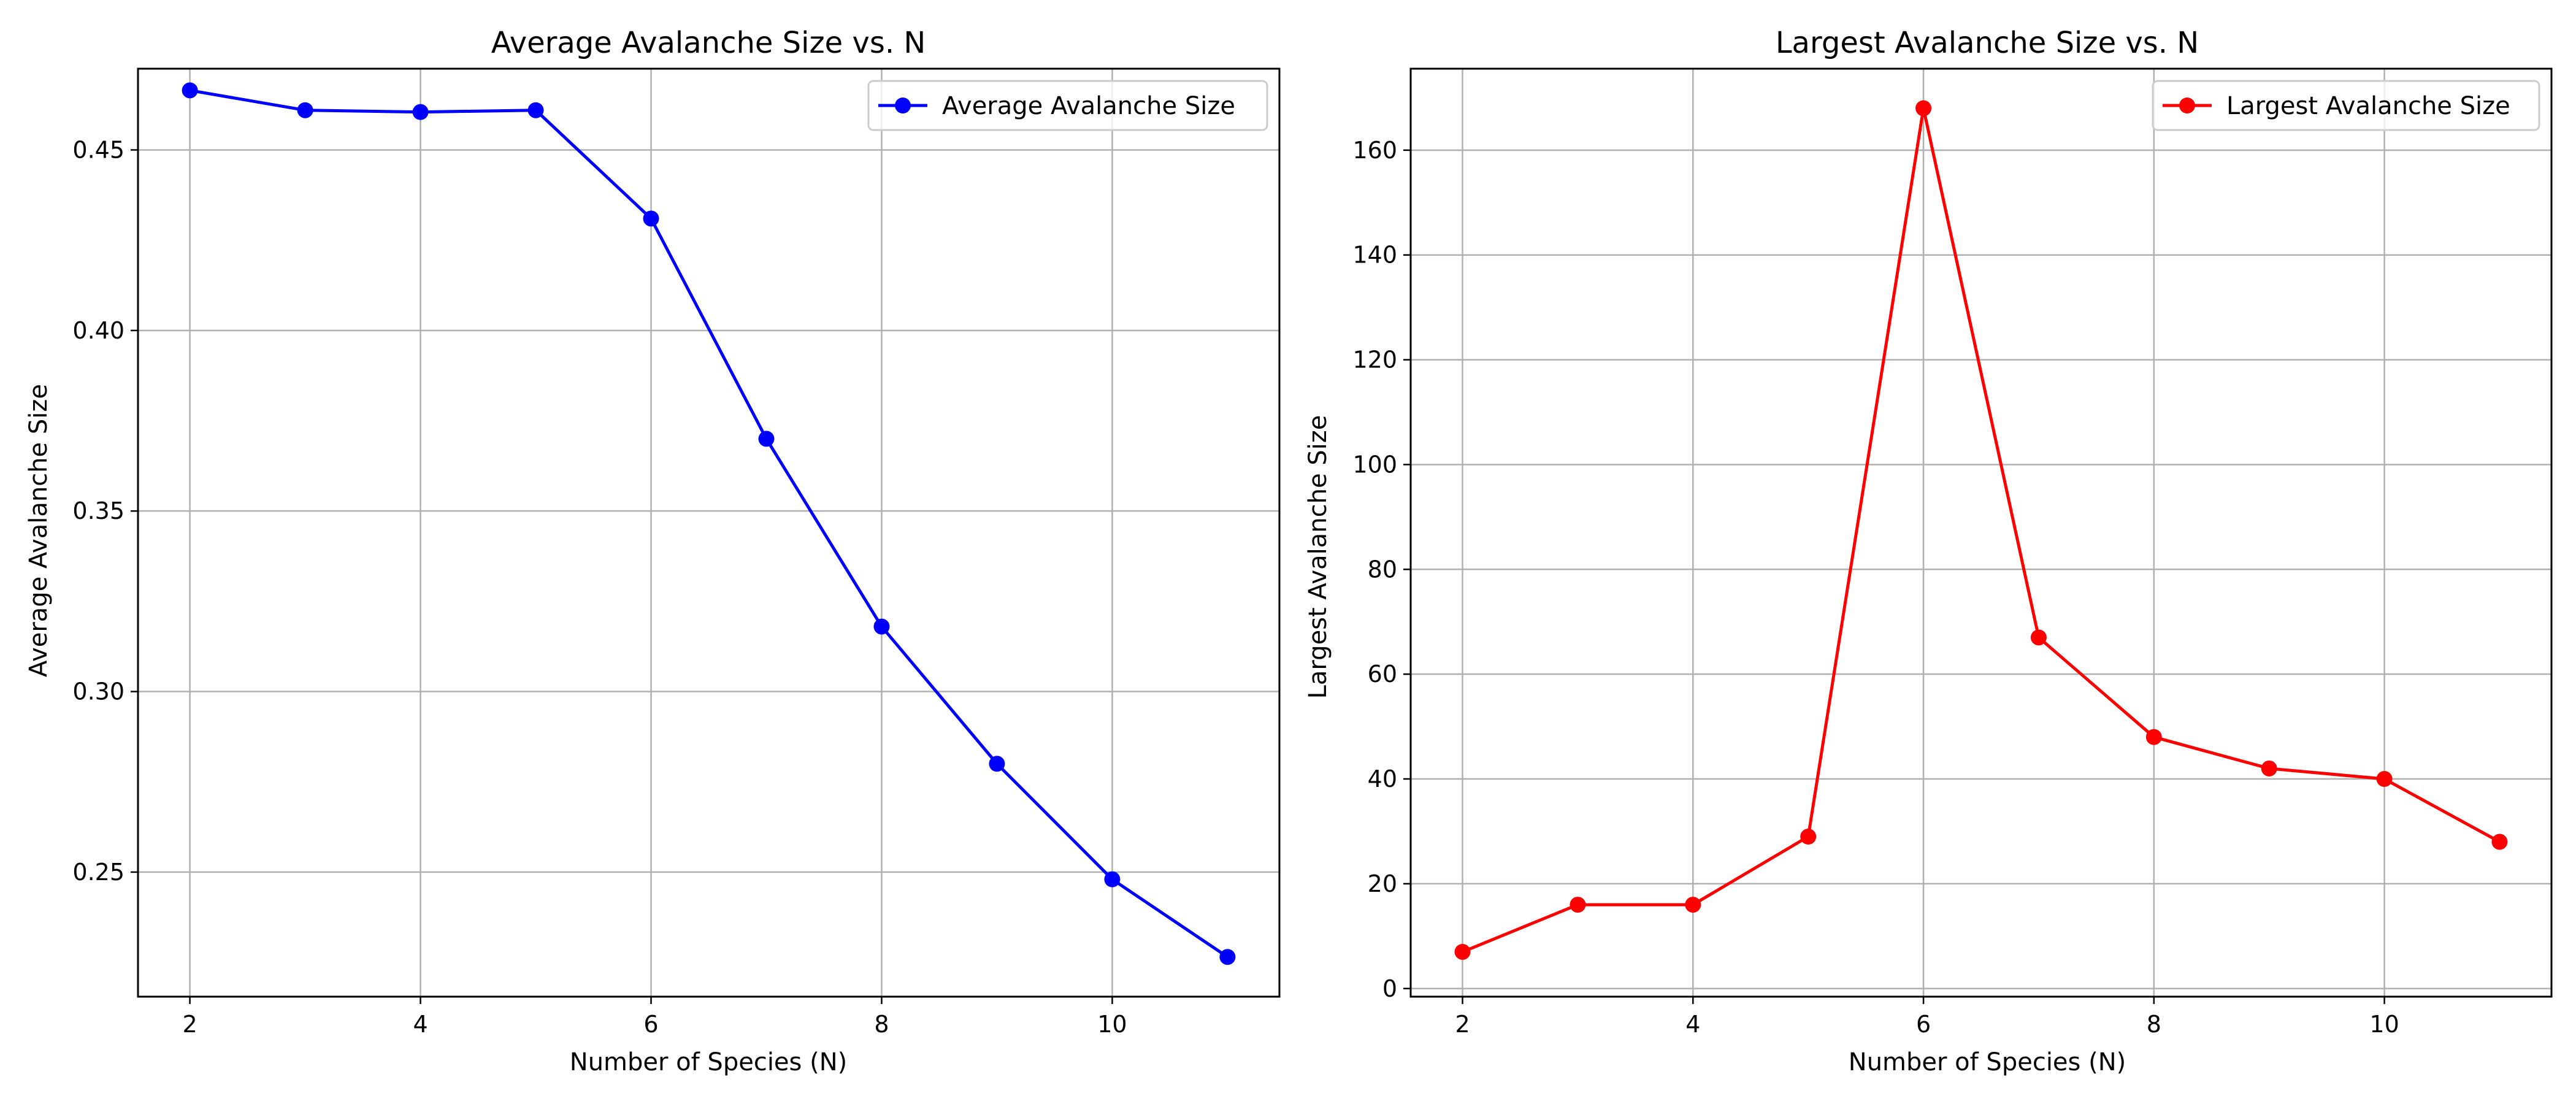 This screenshot has width=2576, height=1104. Describe the element at coordinates (98, 510) in the screenshot. I see `y-tick-label: 0.35` at that location.